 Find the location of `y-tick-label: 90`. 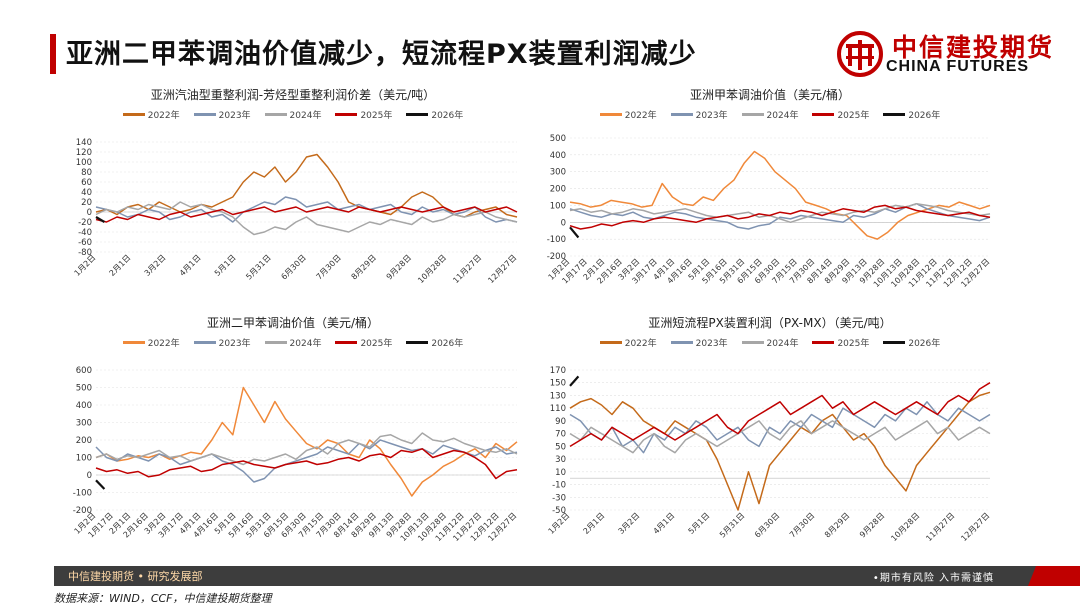

y-tick-label: 90 is located at coordinates (560, 422).